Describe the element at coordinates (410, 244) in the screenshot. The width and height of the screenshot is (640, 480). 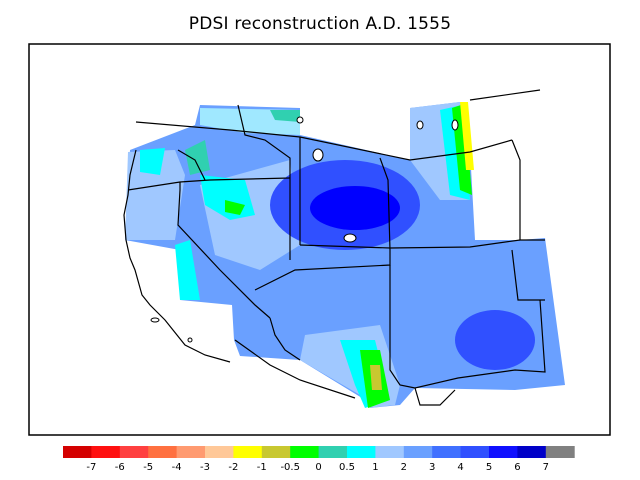
I see `wy-co-border` at that location.